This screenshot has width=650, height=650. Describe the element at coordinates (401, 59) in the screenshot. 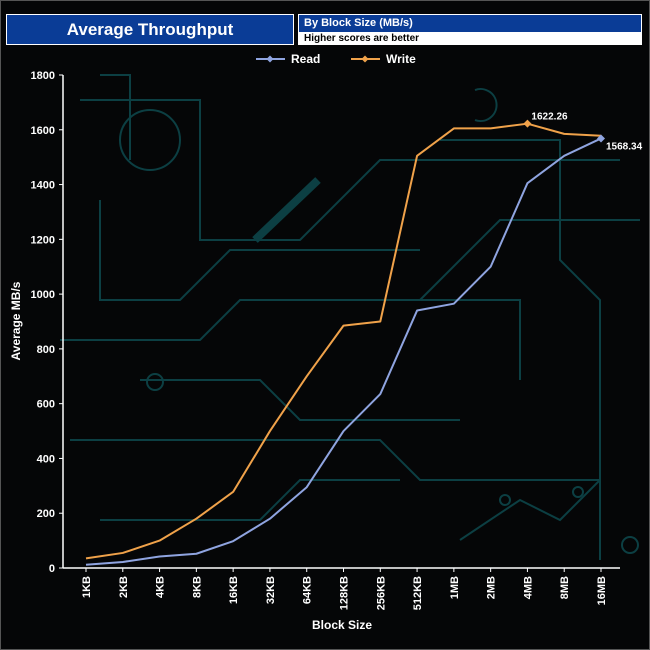

I see `legend-label-write: Write` at that location.